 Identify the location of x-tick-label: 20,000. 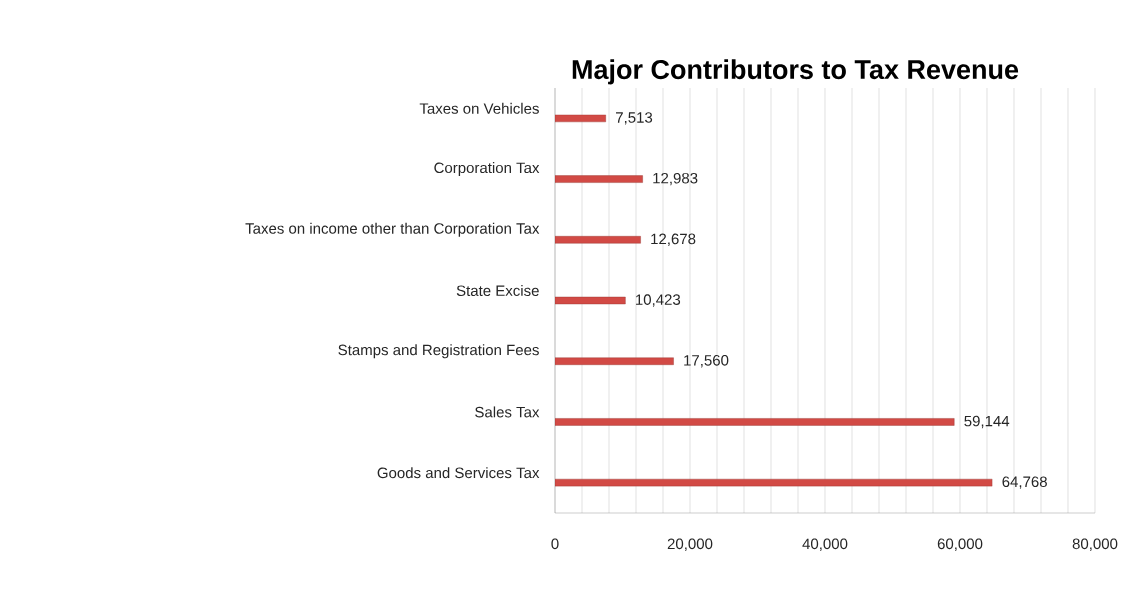
(690, 544).